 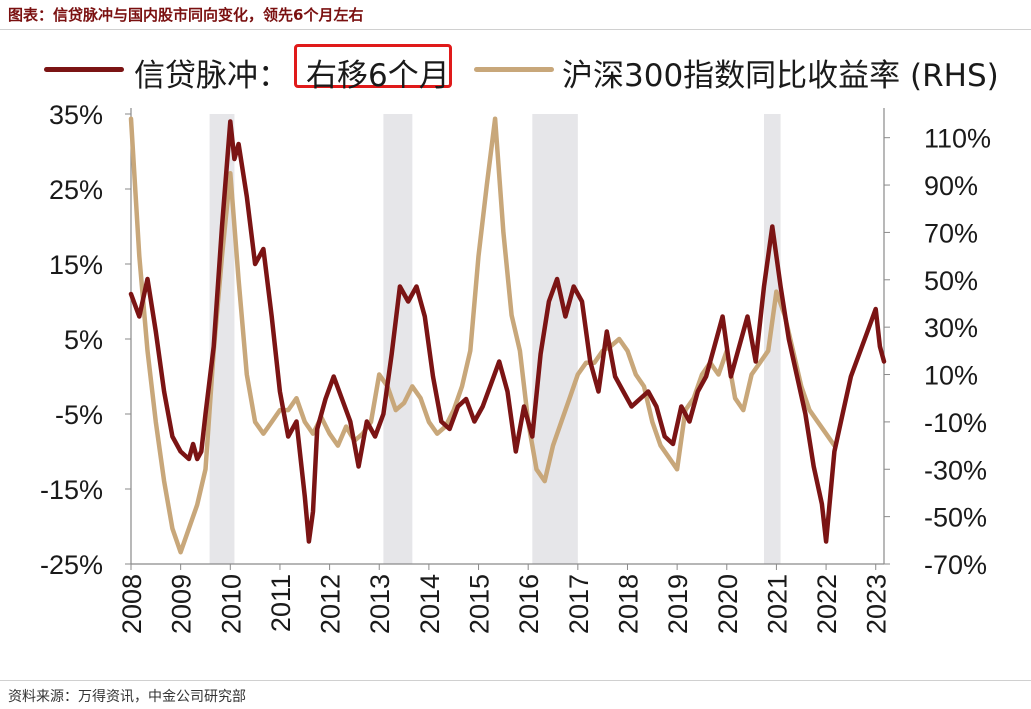 I want to click on left-axis-tick-label: -25%, so click(x=71, y=565).